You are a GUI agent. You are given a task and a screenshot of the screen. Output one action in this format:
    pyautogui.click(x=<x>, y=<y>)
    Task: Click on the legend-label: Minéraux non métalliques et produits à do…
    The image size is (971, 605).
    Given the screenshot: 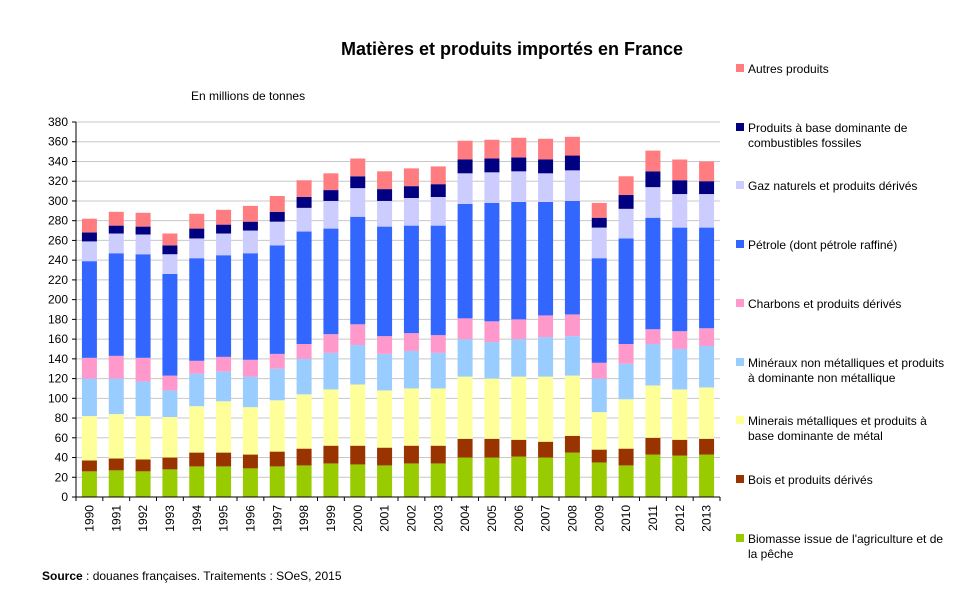 What is the action you would take?
    pyautogui.click(x=846, y=370)
    